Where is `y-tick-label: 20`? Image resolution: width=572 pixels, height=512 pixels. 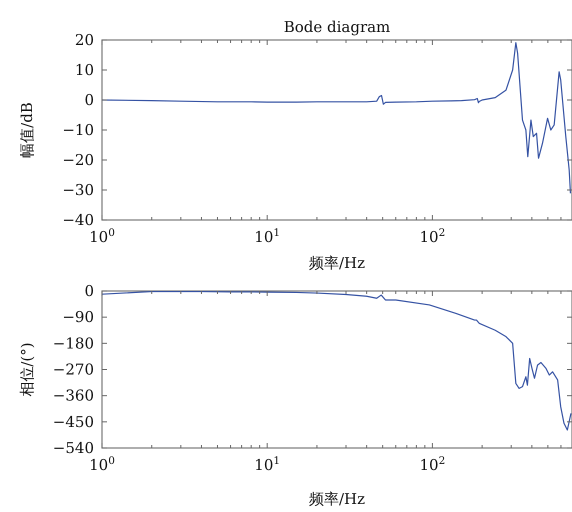
y-tick-label: 20 is located at coordinates (84, 40).